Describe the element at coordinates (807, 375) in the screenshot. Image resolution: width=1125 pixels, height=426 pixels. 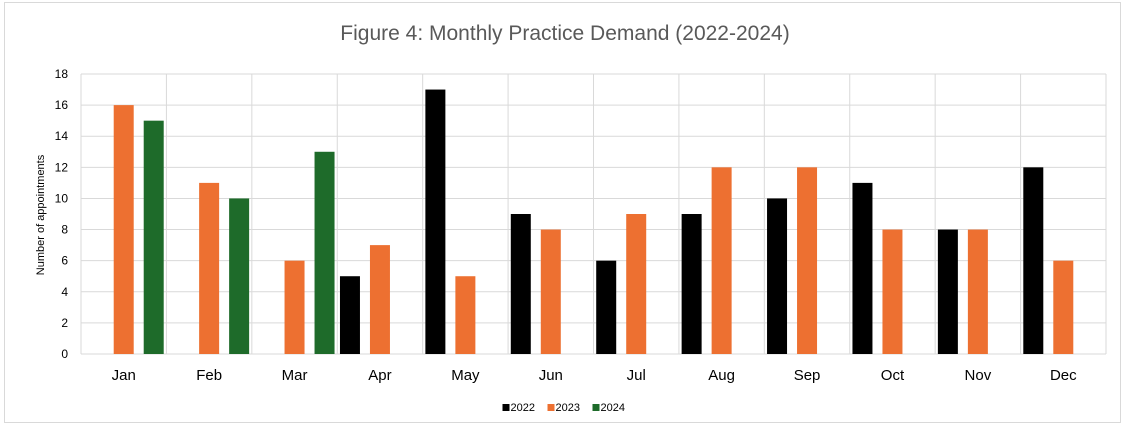
I see `x-tick-label: Sep` at that location.